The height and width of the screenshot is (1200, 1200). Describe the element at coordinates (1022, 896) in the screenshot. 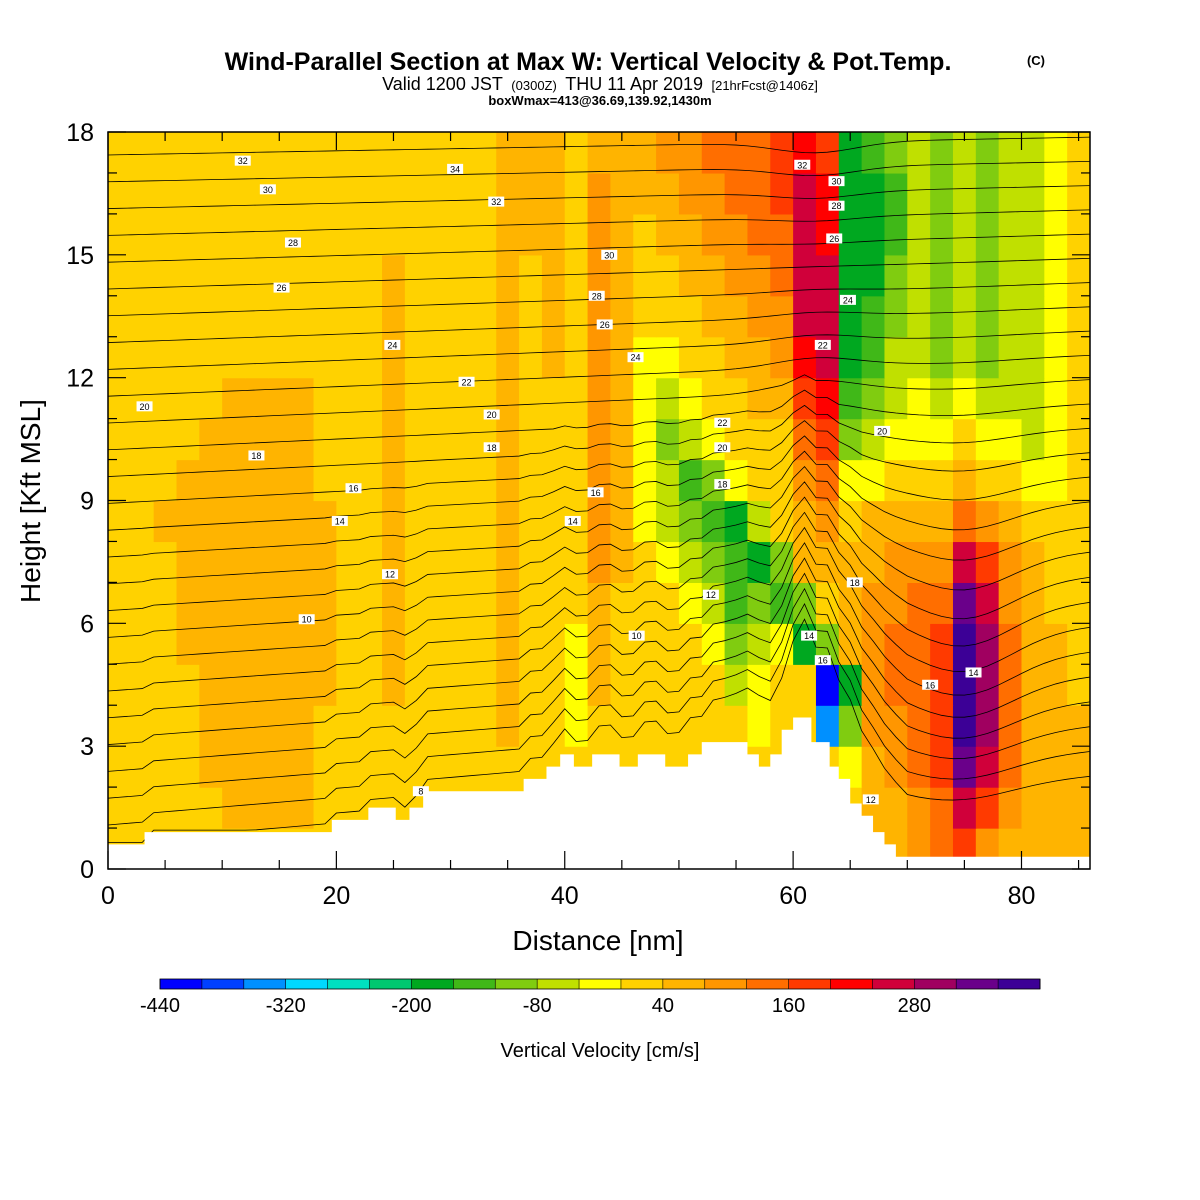

I see `x-tick-label: 80` at that location.